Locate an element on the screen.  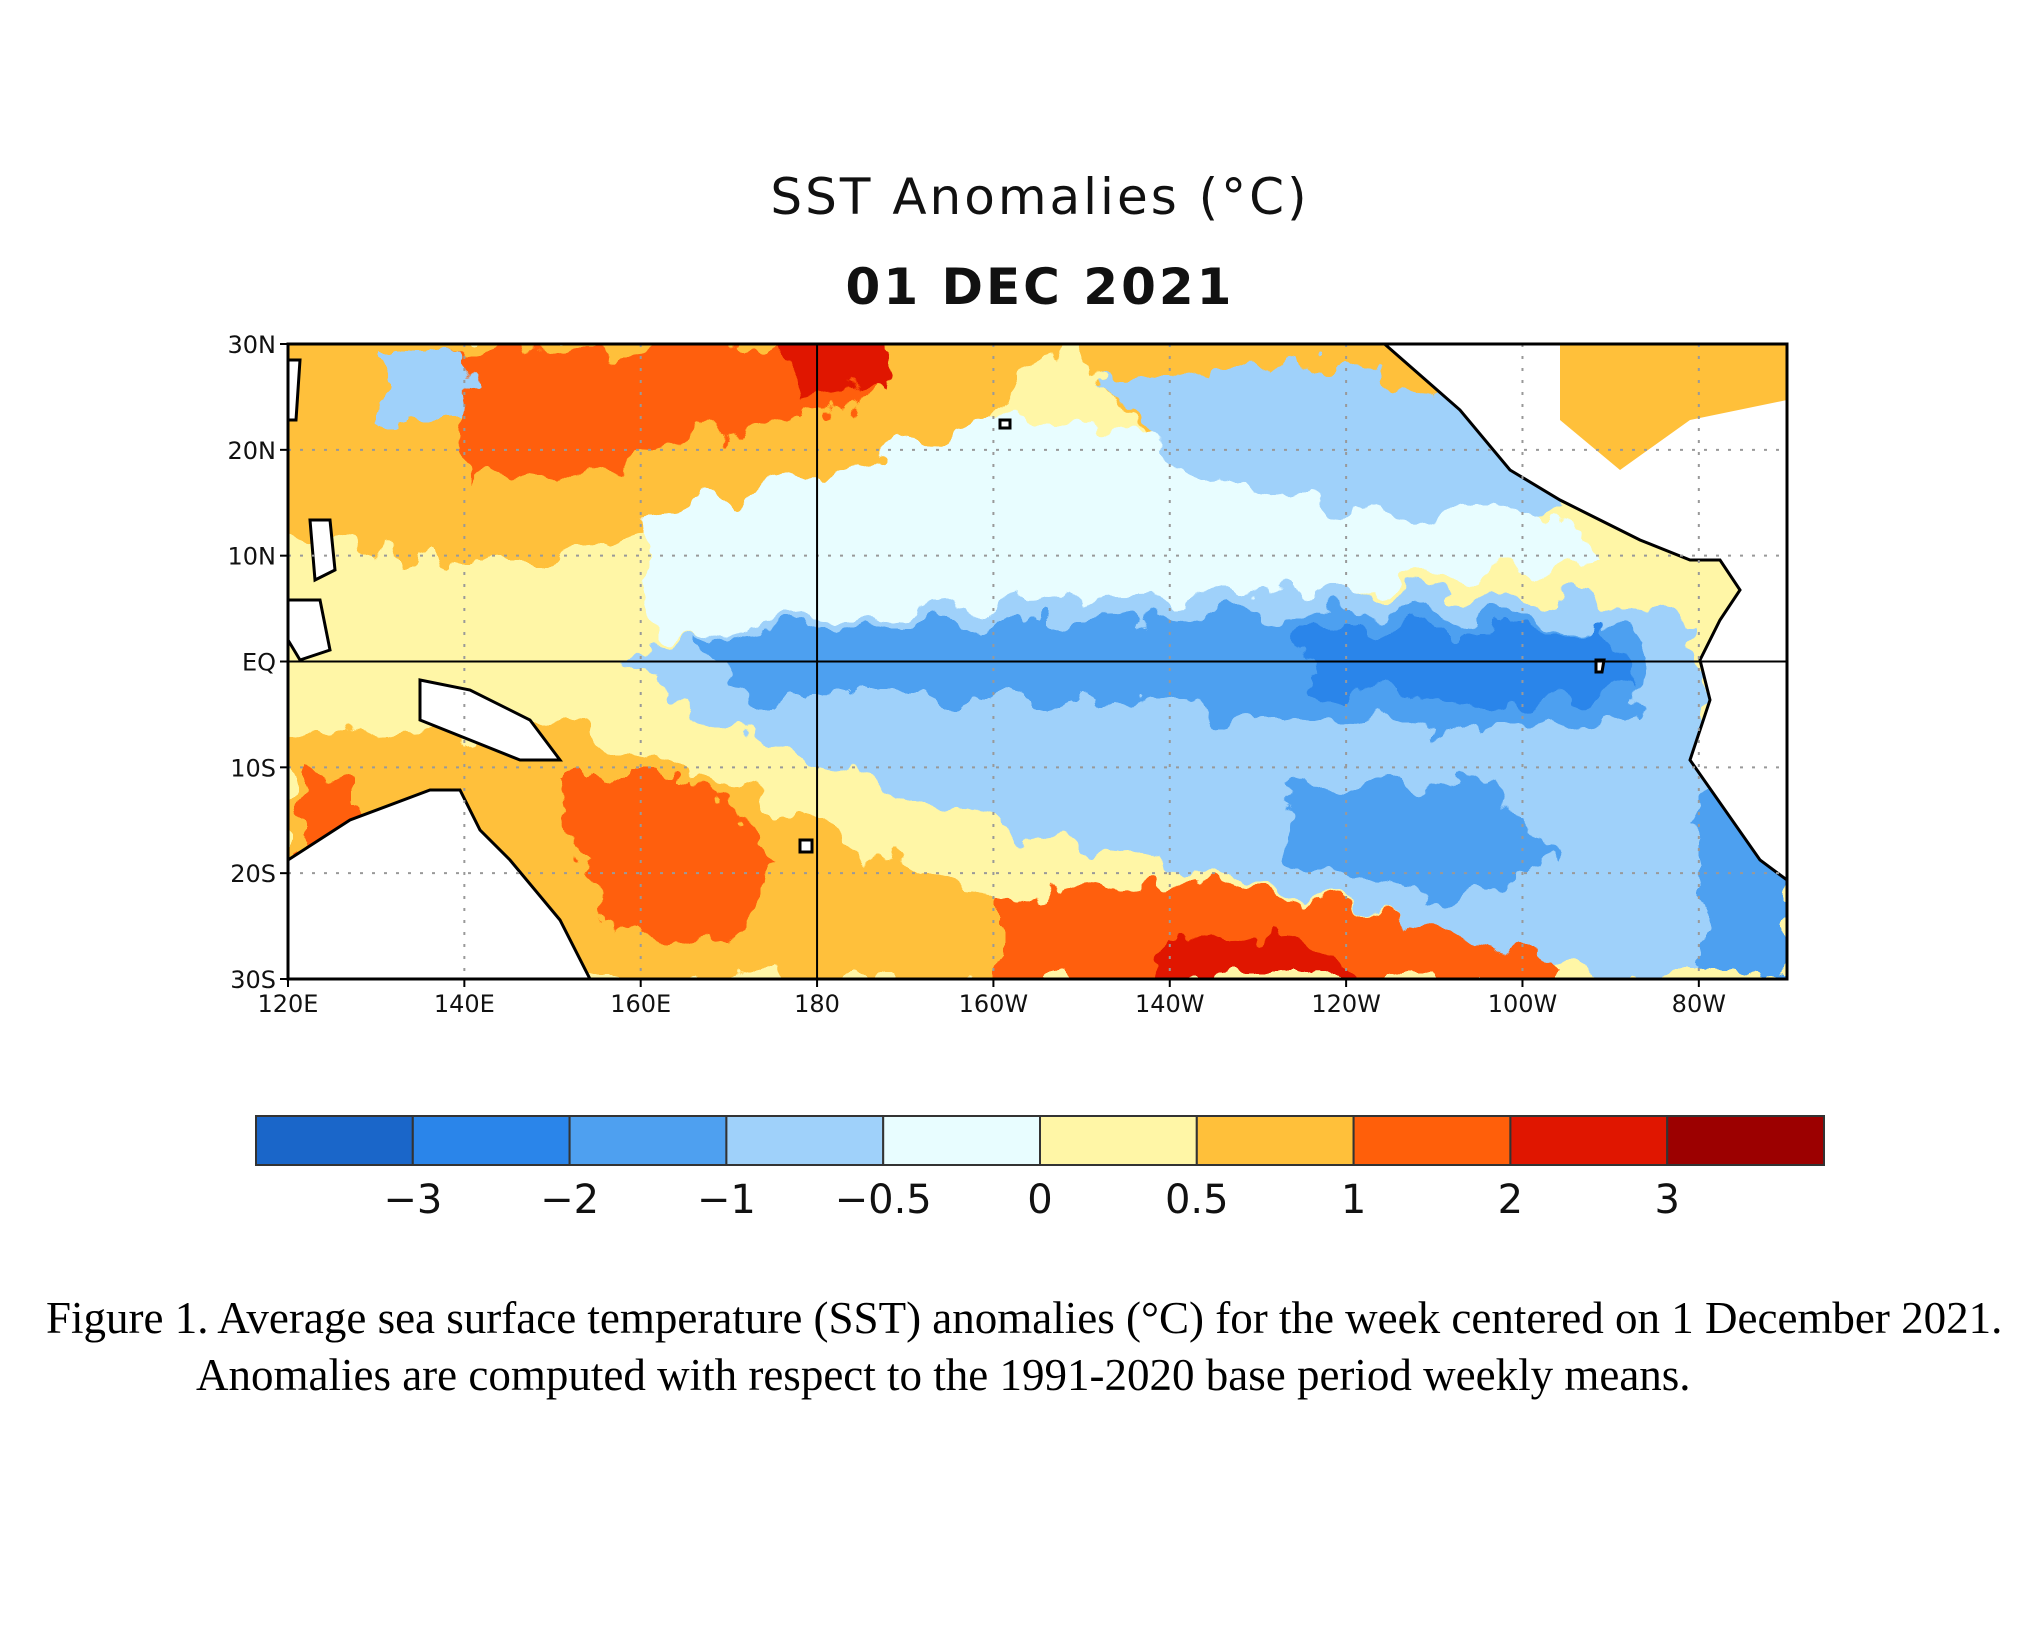
x-tick-label: 120W is located at coordinates (1346, 1004).